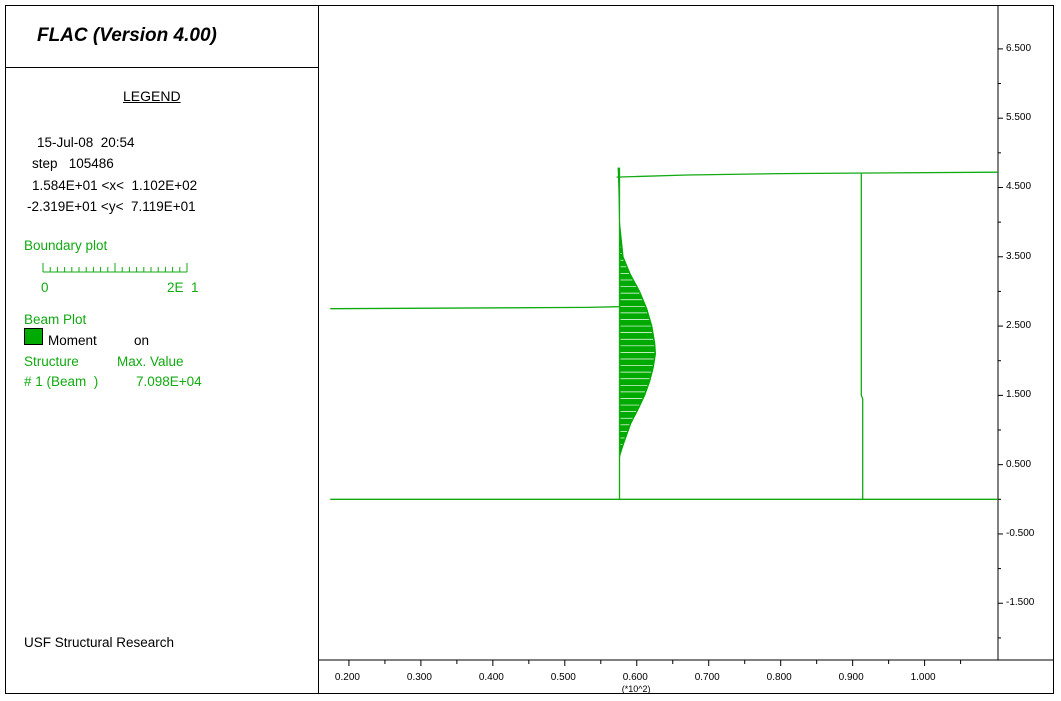 The height and width of the screenshot is (701, 1061). I want to click on moment-state: on, so click(142, 340).